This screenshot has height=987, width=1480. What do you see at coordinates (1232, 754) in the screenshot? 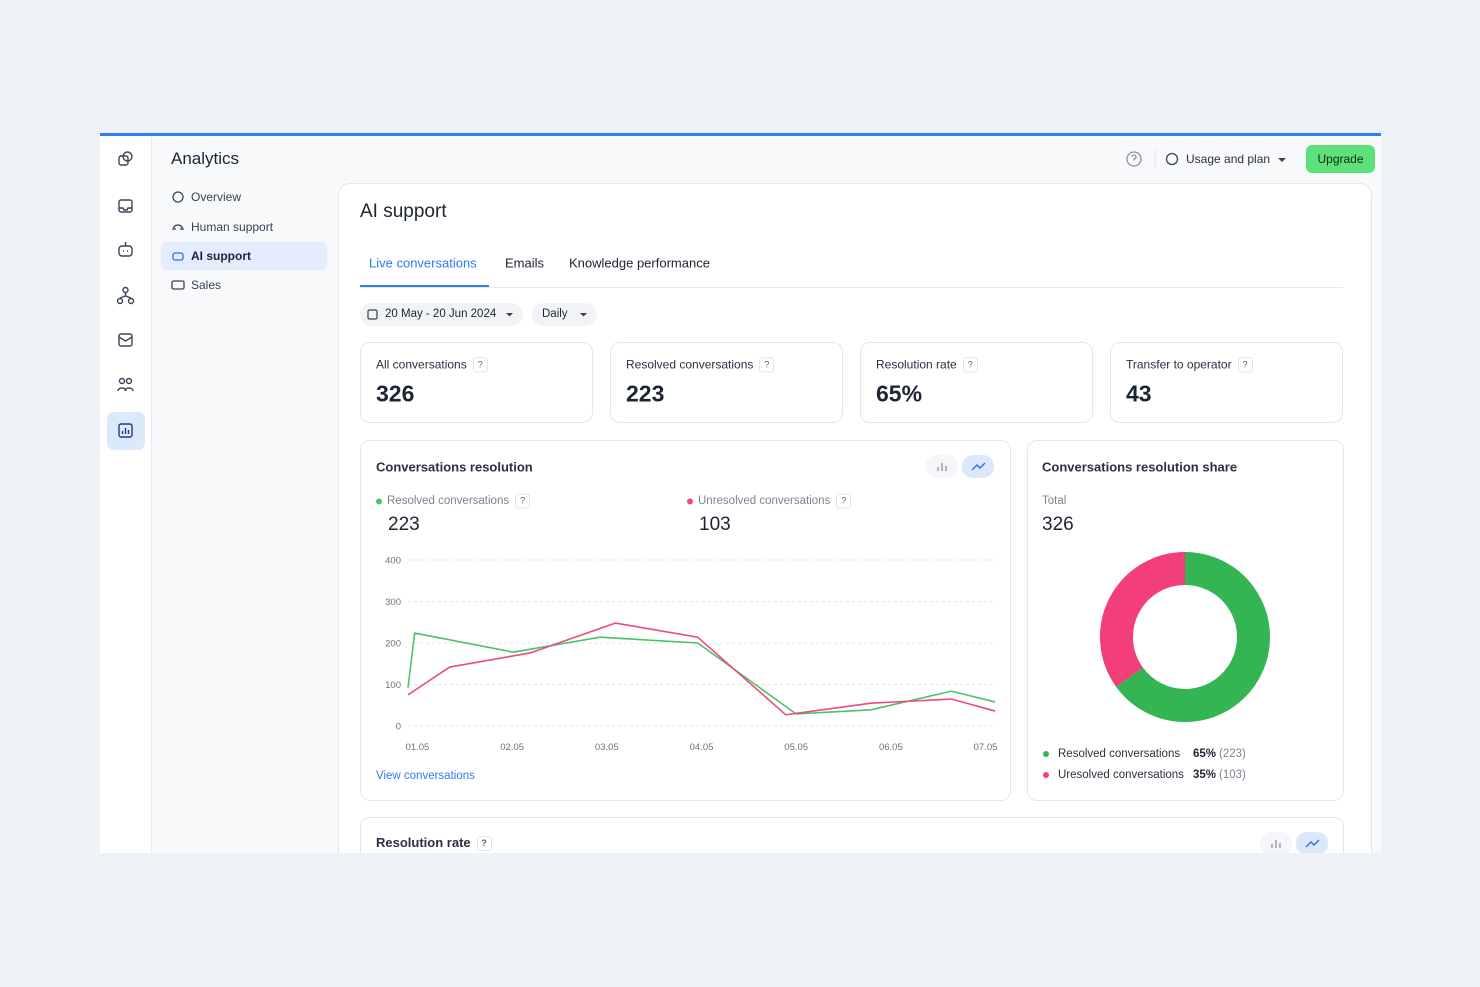
I see `legend-count: (223)` at bounding box center [1232, 754].